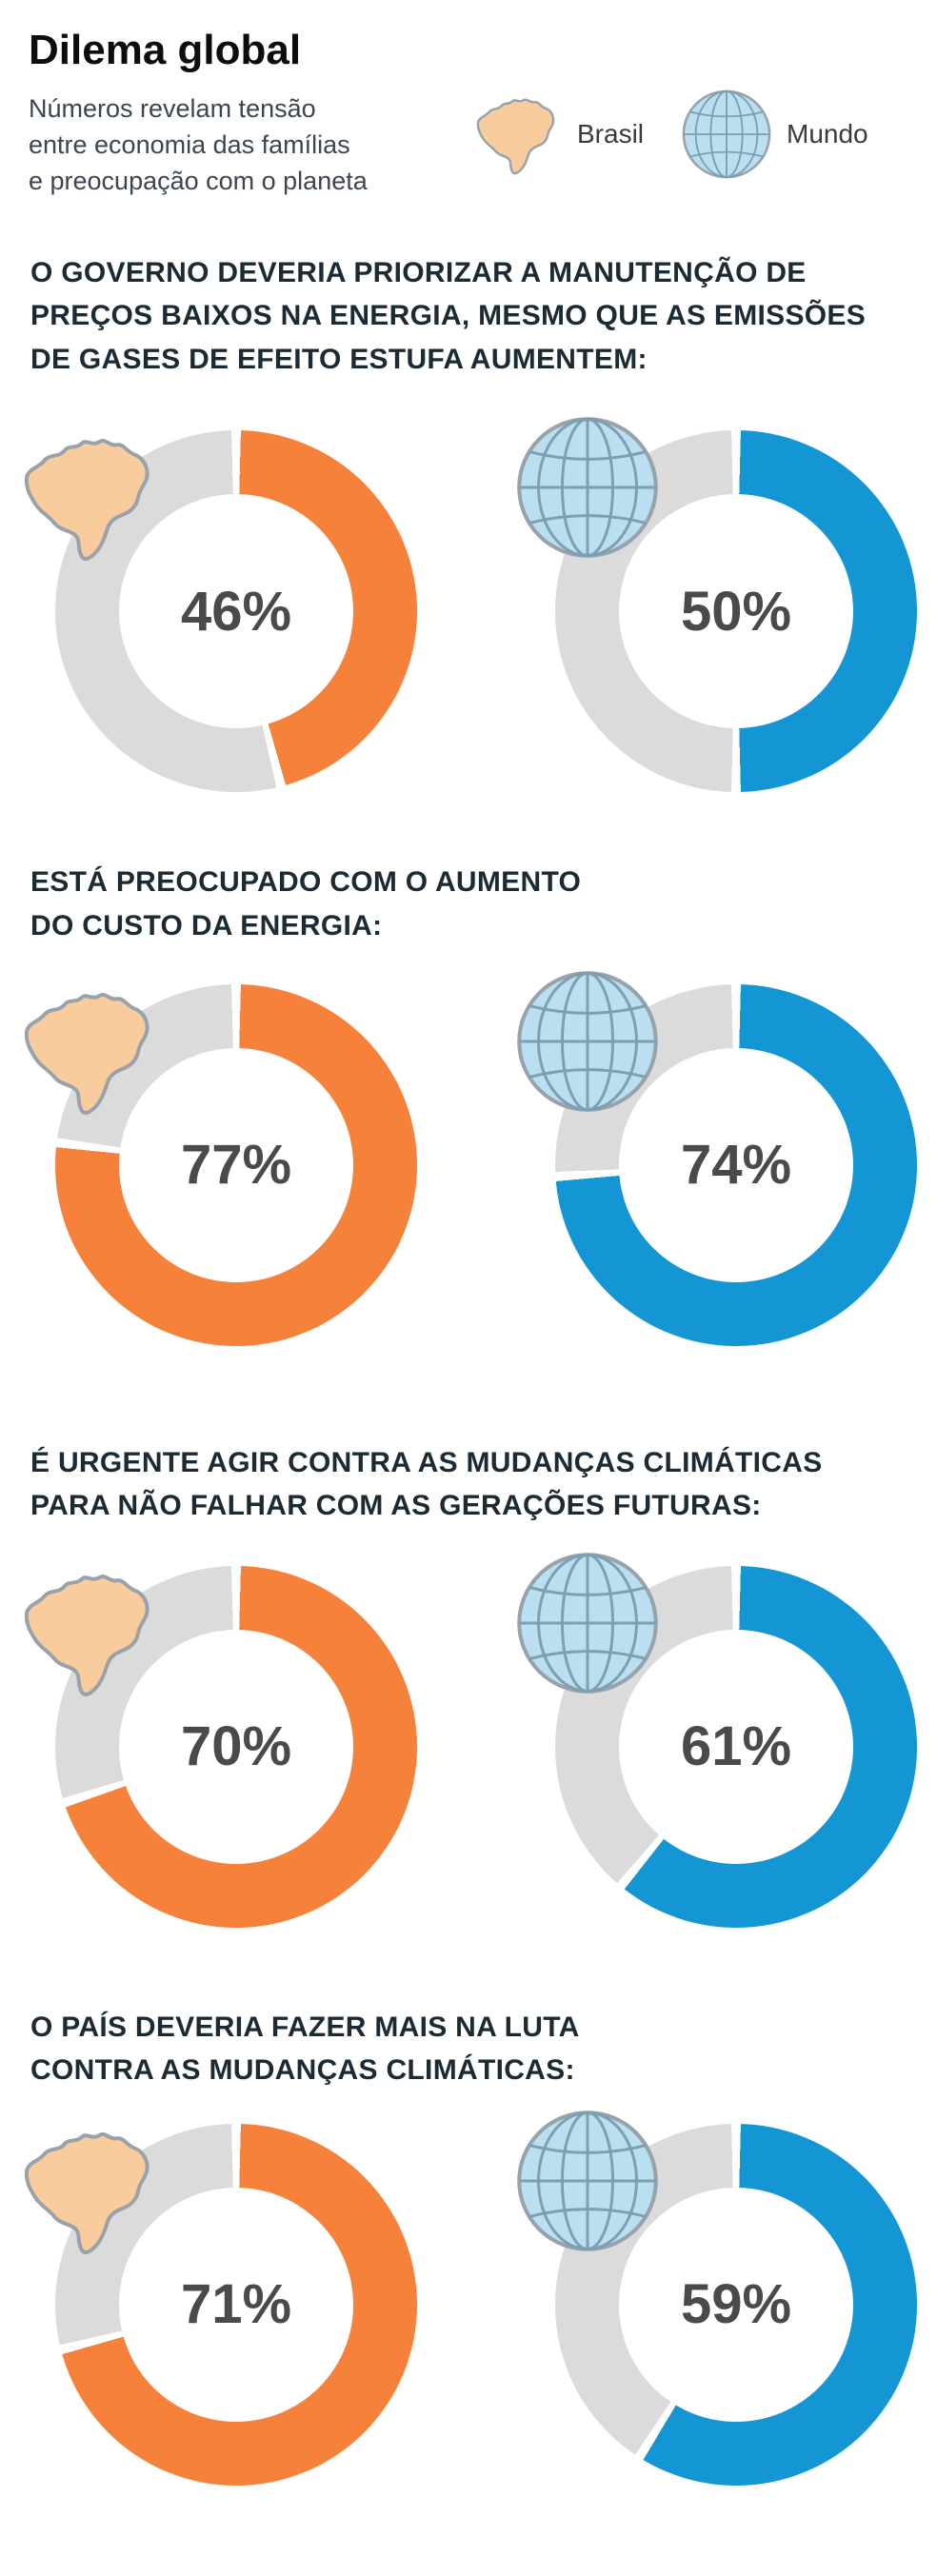  I want to click on percent-value-brasil-2: 77%, so click(236, 1165).